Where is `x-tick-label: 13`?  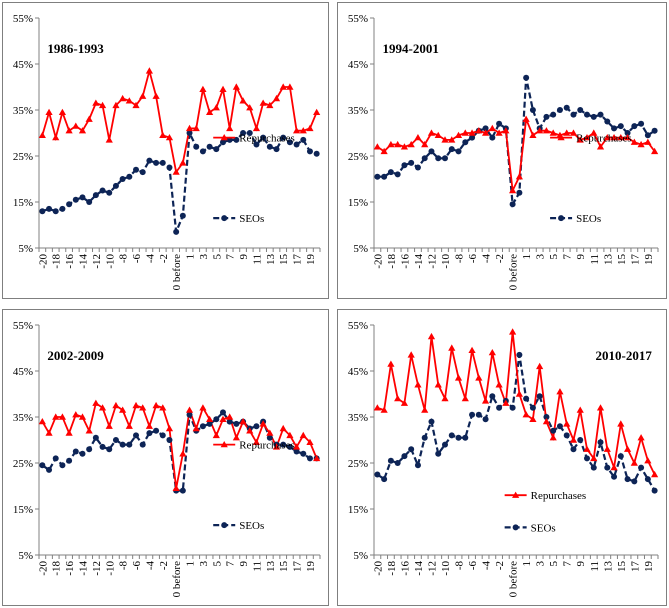
x-tick-label: 13 is located at coordinates (271, 567).